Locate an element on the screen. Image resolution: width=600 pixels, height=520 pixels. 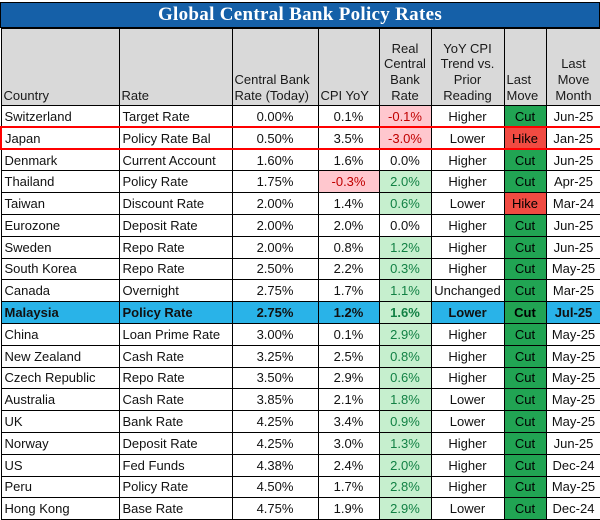
table-row: UK Bank Rate 4.25% 3.4% 0.9% Lower Cut May-25 is located at coordinates (300, 421).